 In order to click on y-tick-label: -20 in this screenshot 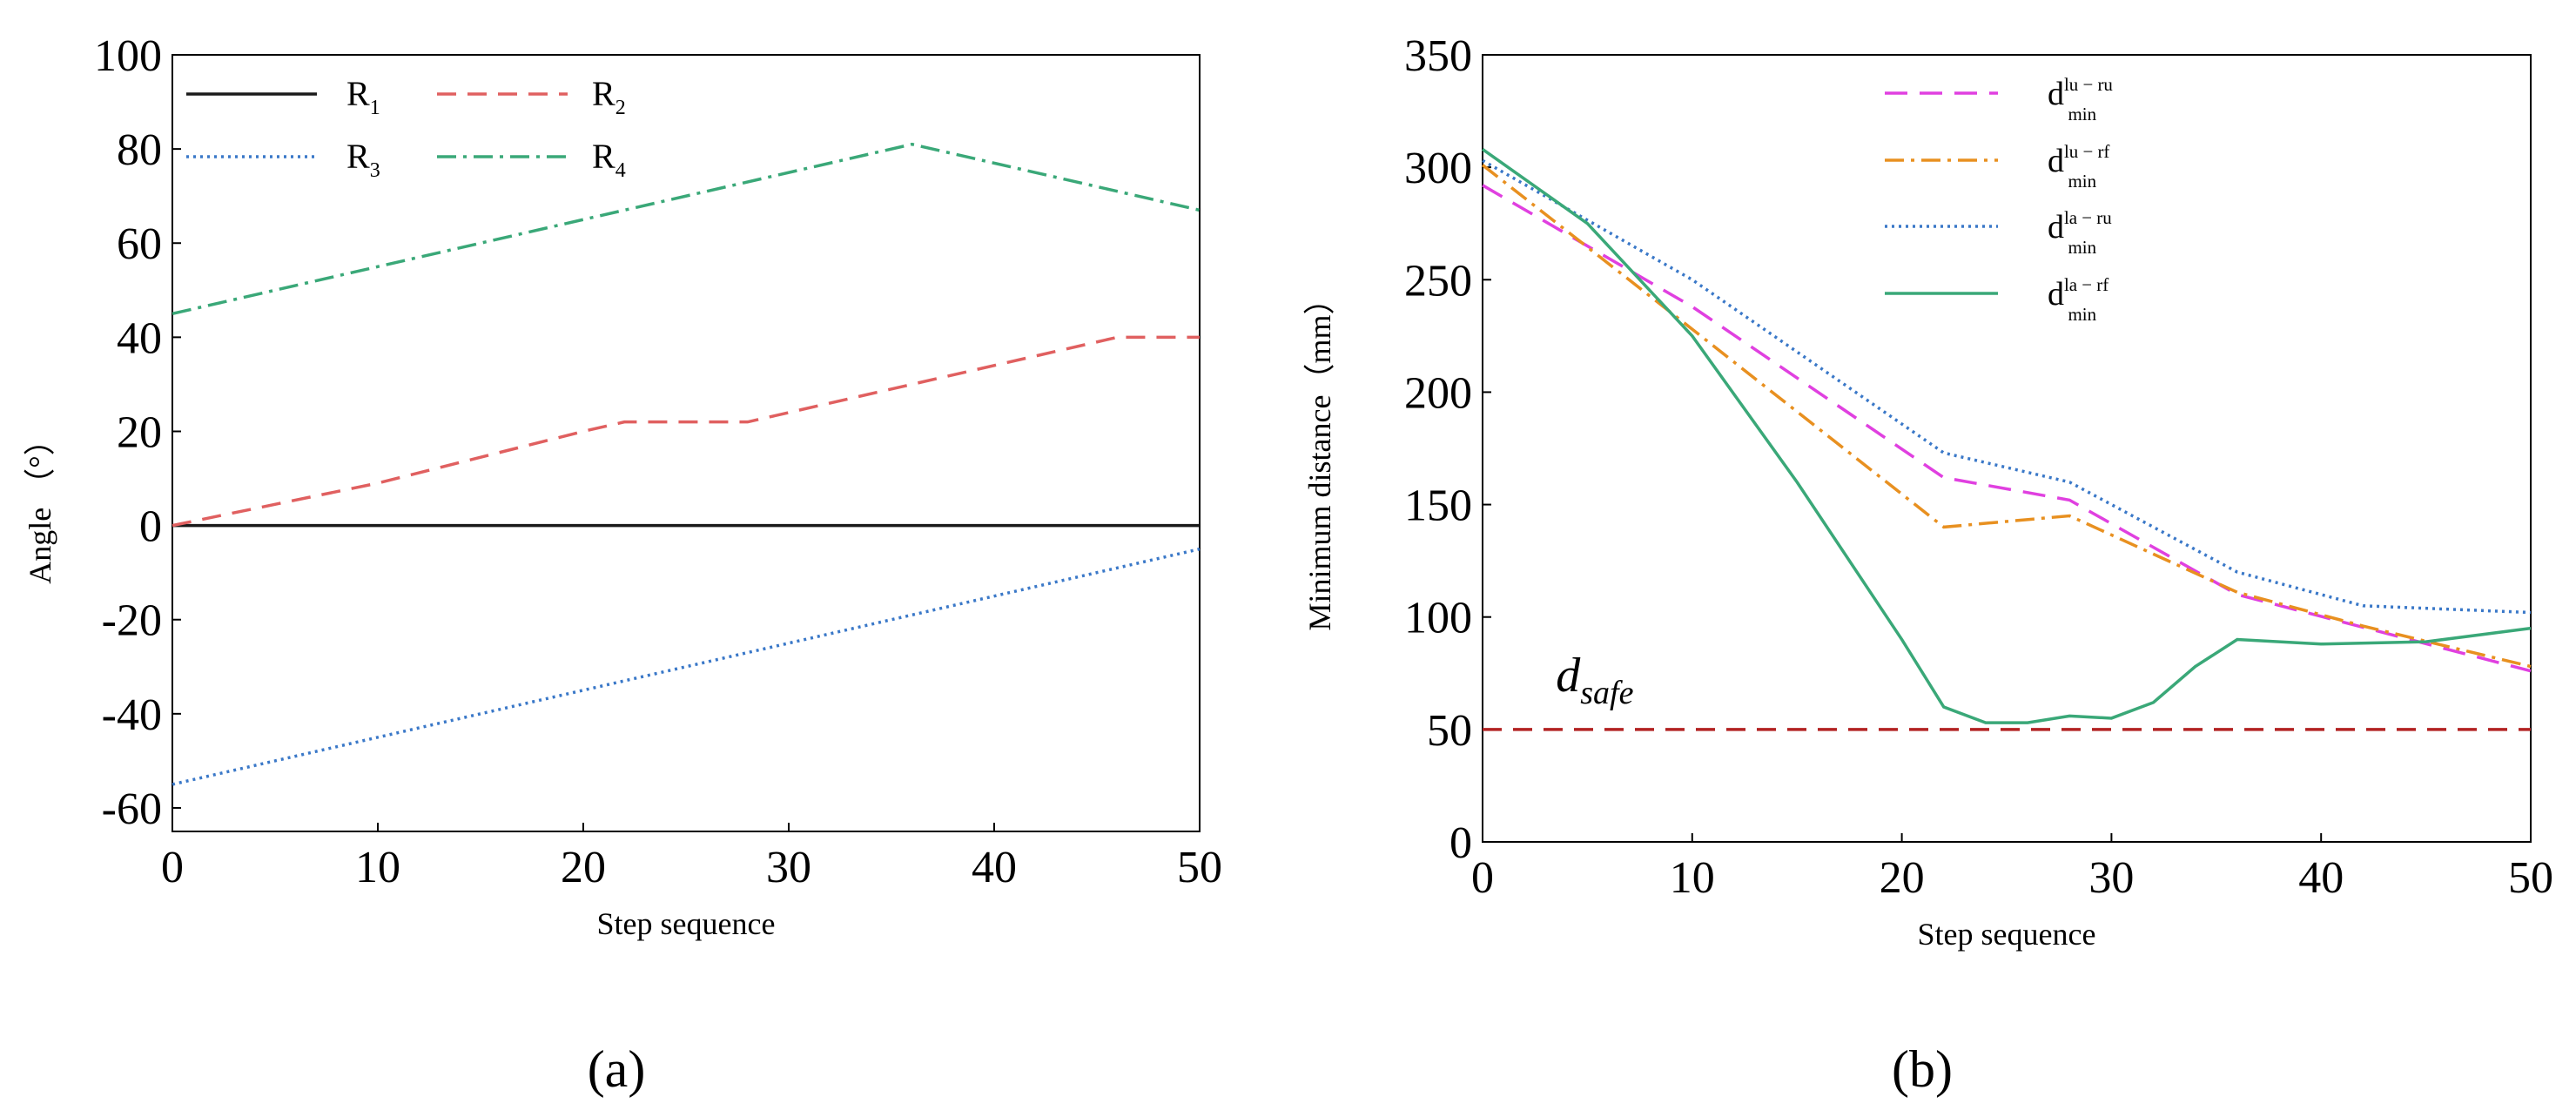, I will do `click(132, 621)`.